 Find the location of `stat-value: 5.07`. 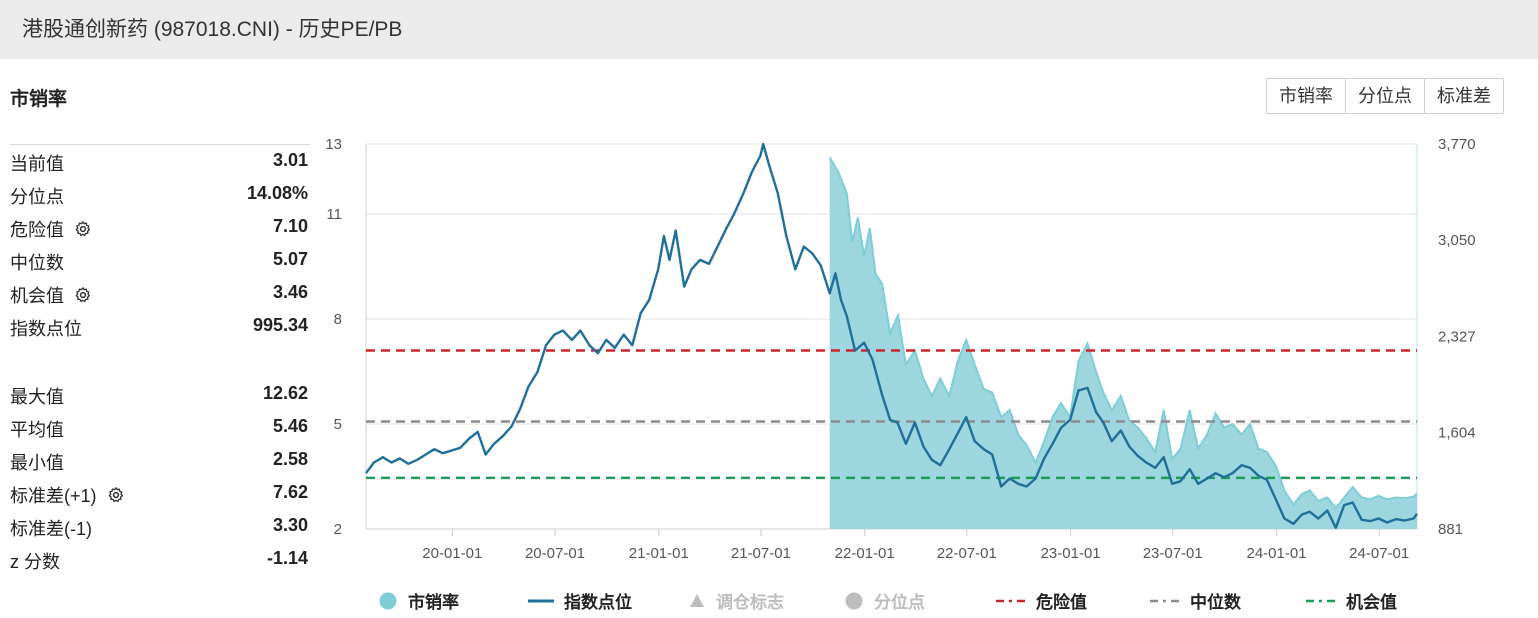

stat-value: 5.07 is located at coordinates (290, 259).